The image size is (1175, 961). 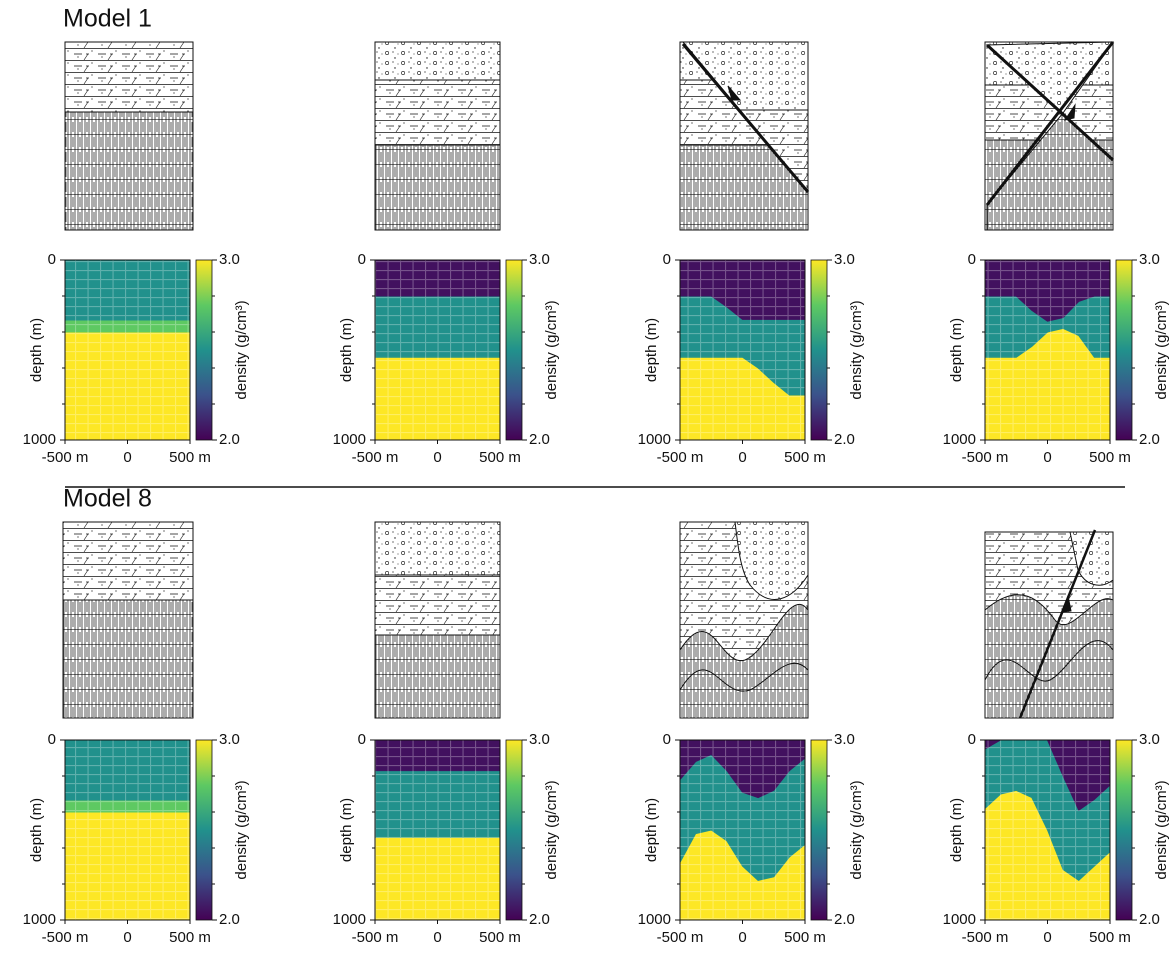 I want to click on model-title: Model 1, so click(x=107, y=19).